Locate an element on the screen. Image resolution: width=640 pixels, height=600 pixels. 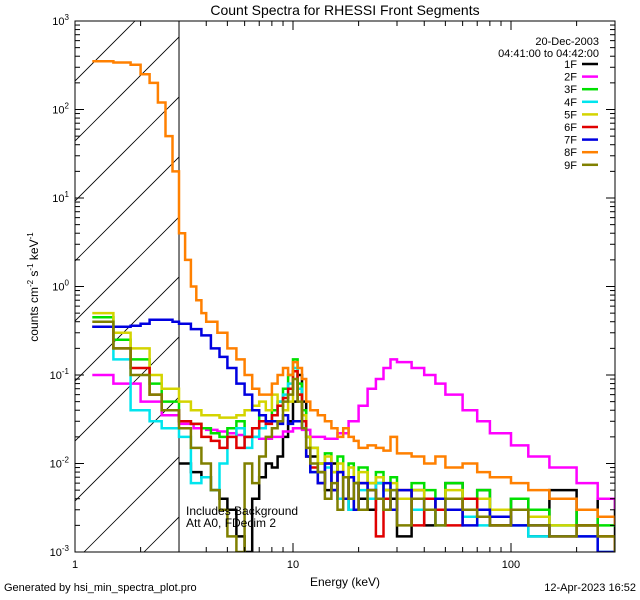
y-tick-label: 10¹ is located at coordinates (60, 197).